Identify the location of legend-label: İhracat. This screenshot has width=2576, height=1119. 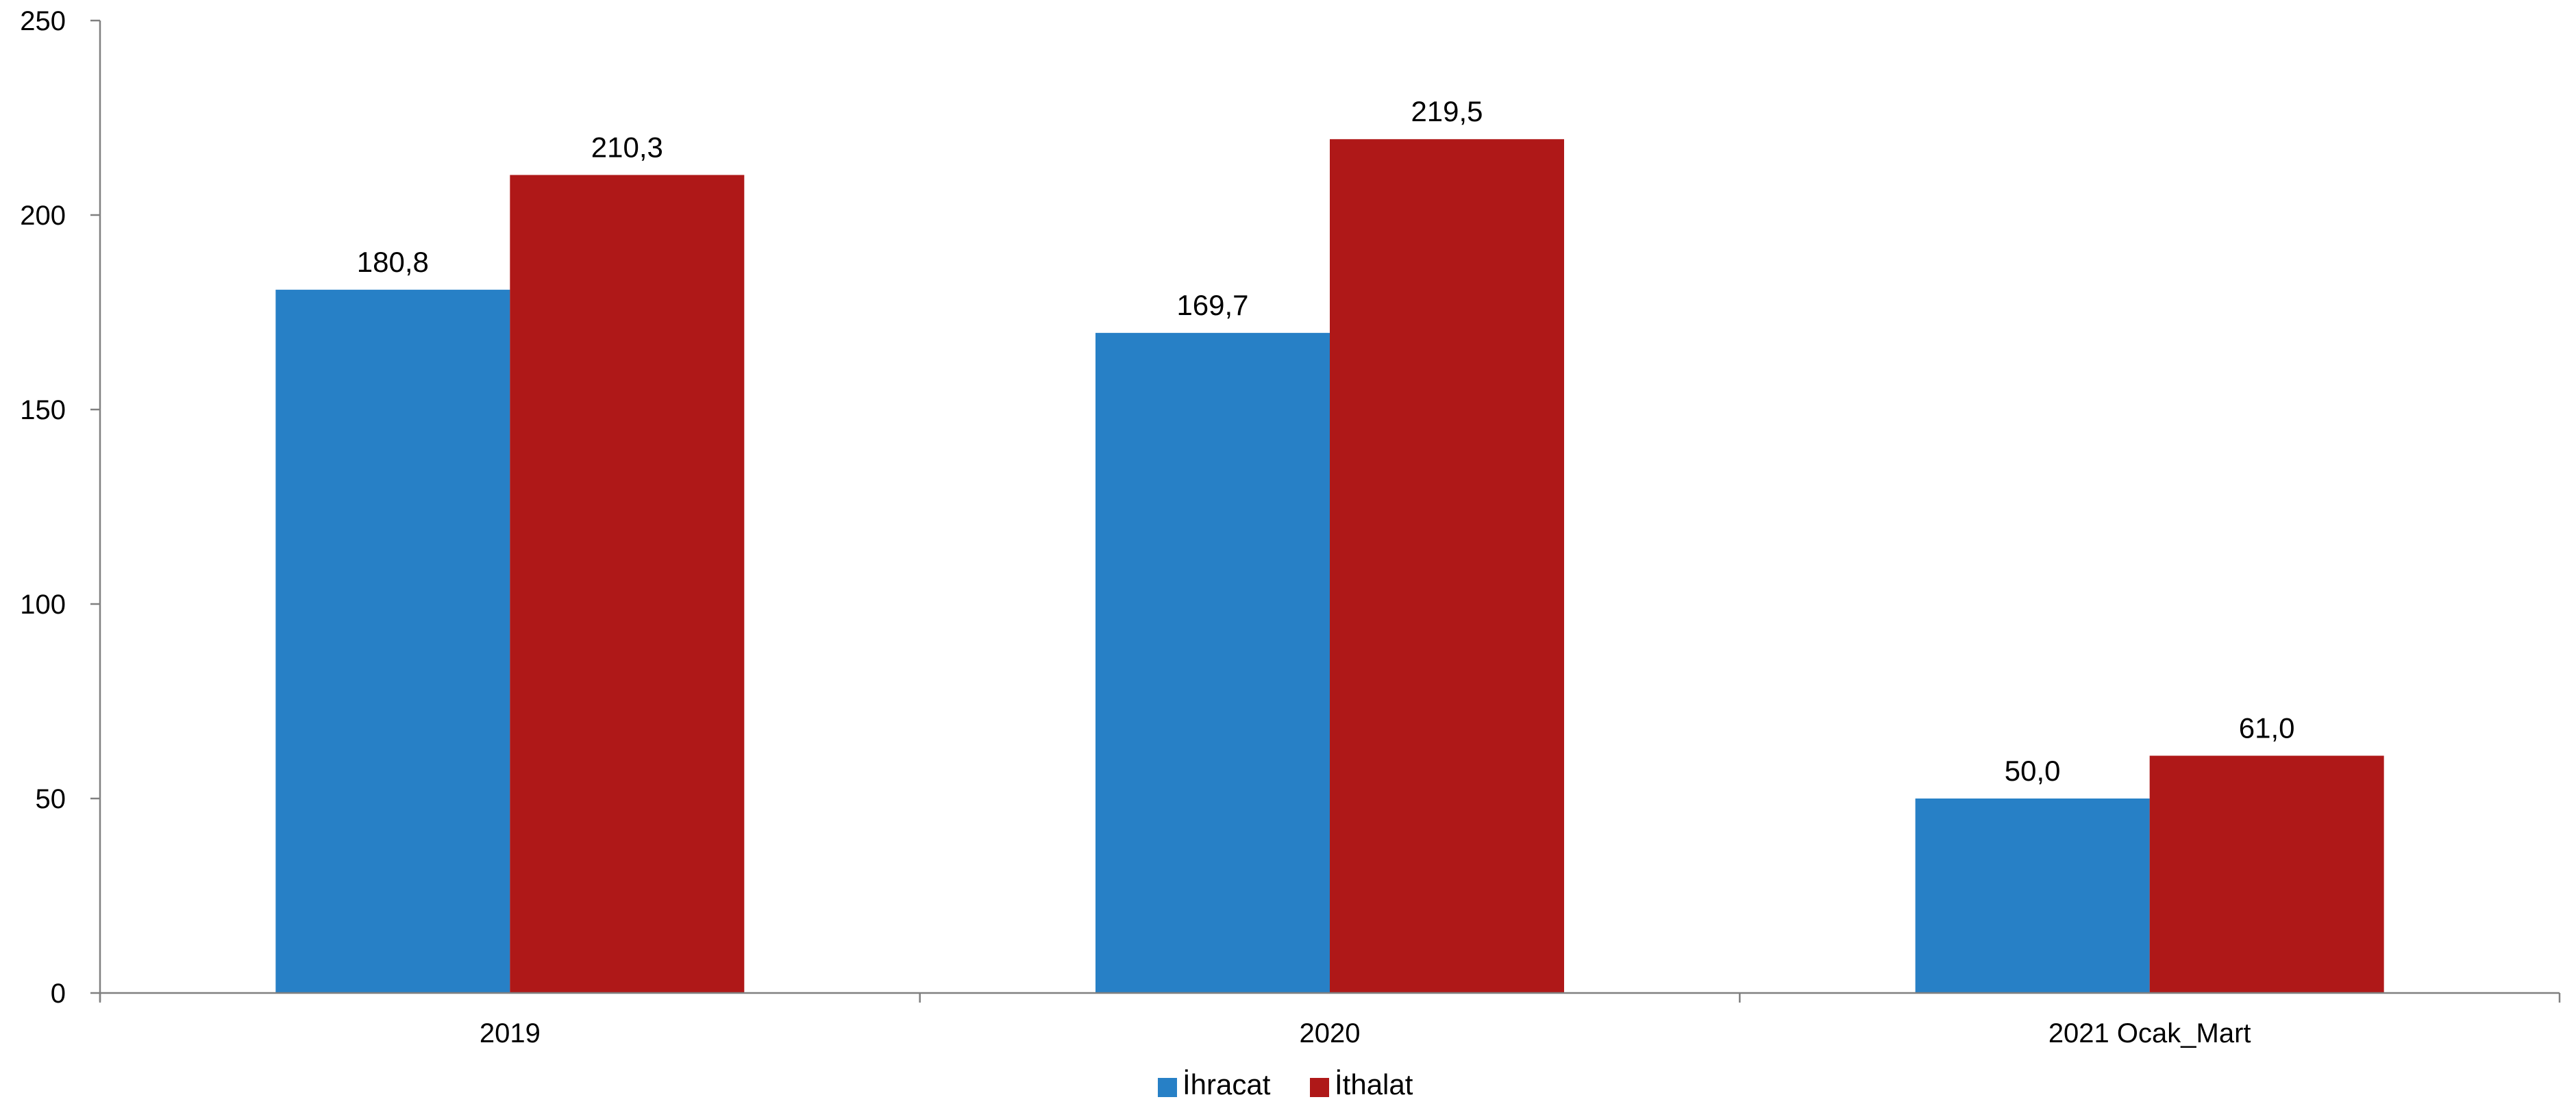
(1226, 1084).